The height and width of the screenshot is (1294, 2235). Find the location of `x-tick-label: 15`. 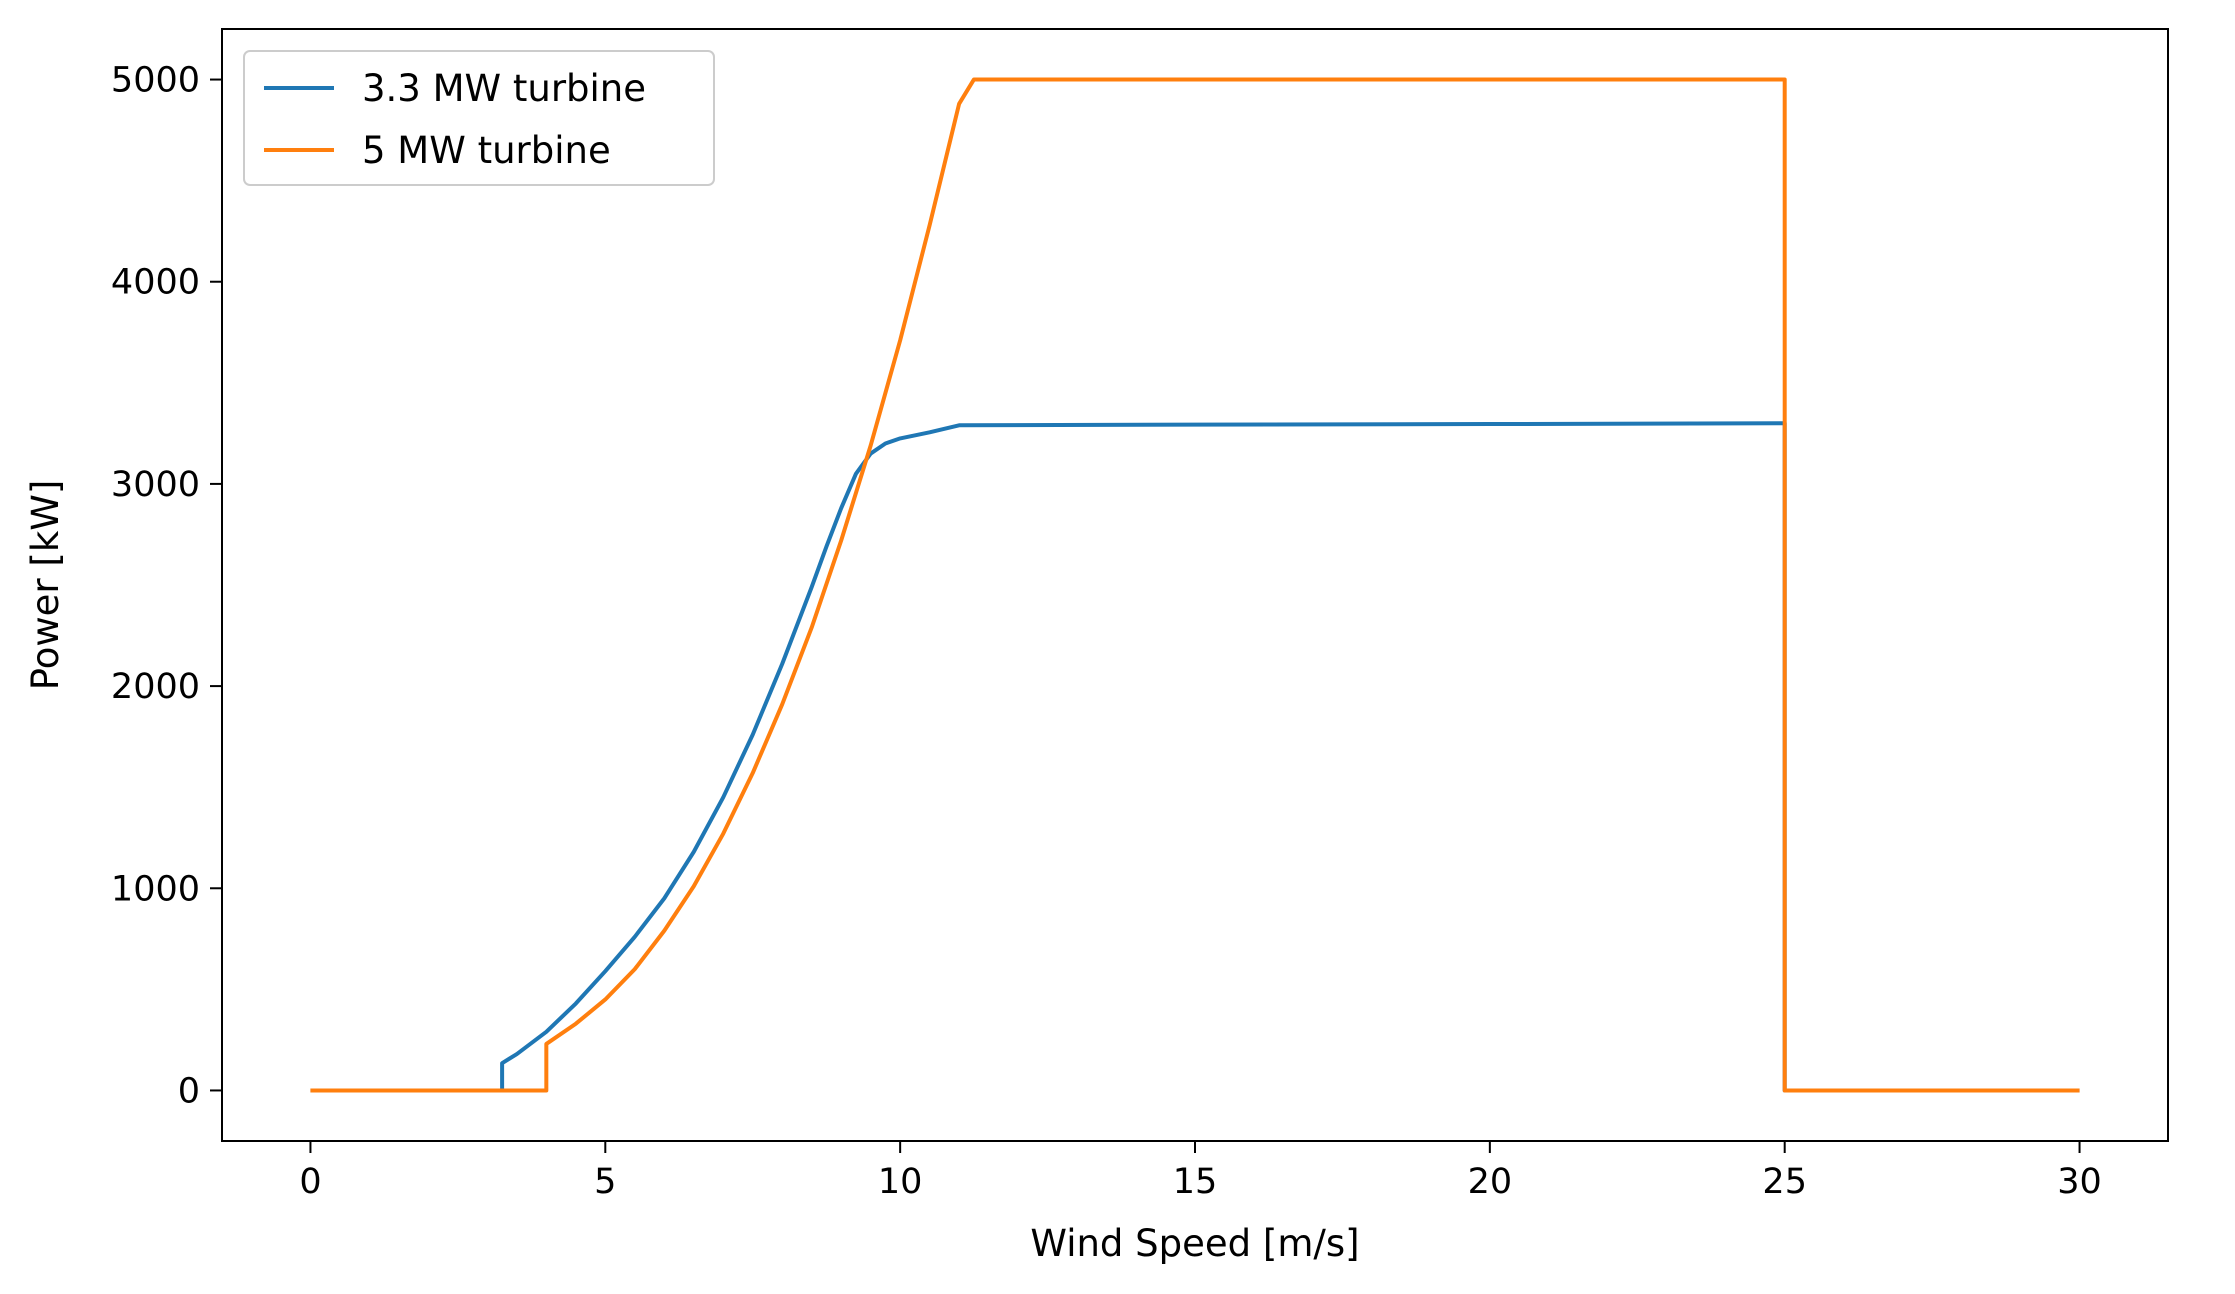

x-tick-label: 15 is located at coordinates (1195, 1182).